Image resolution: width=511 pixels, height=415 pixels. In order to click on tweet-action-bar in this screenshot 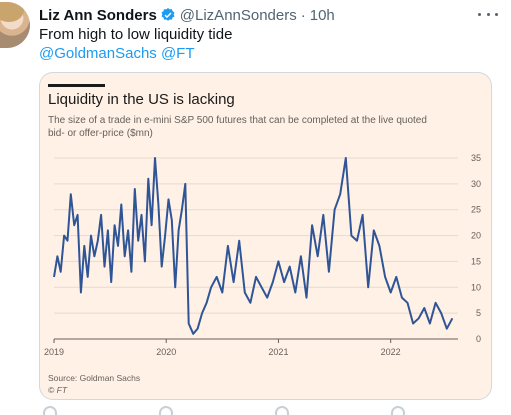, I will do `click(269, 409)`.